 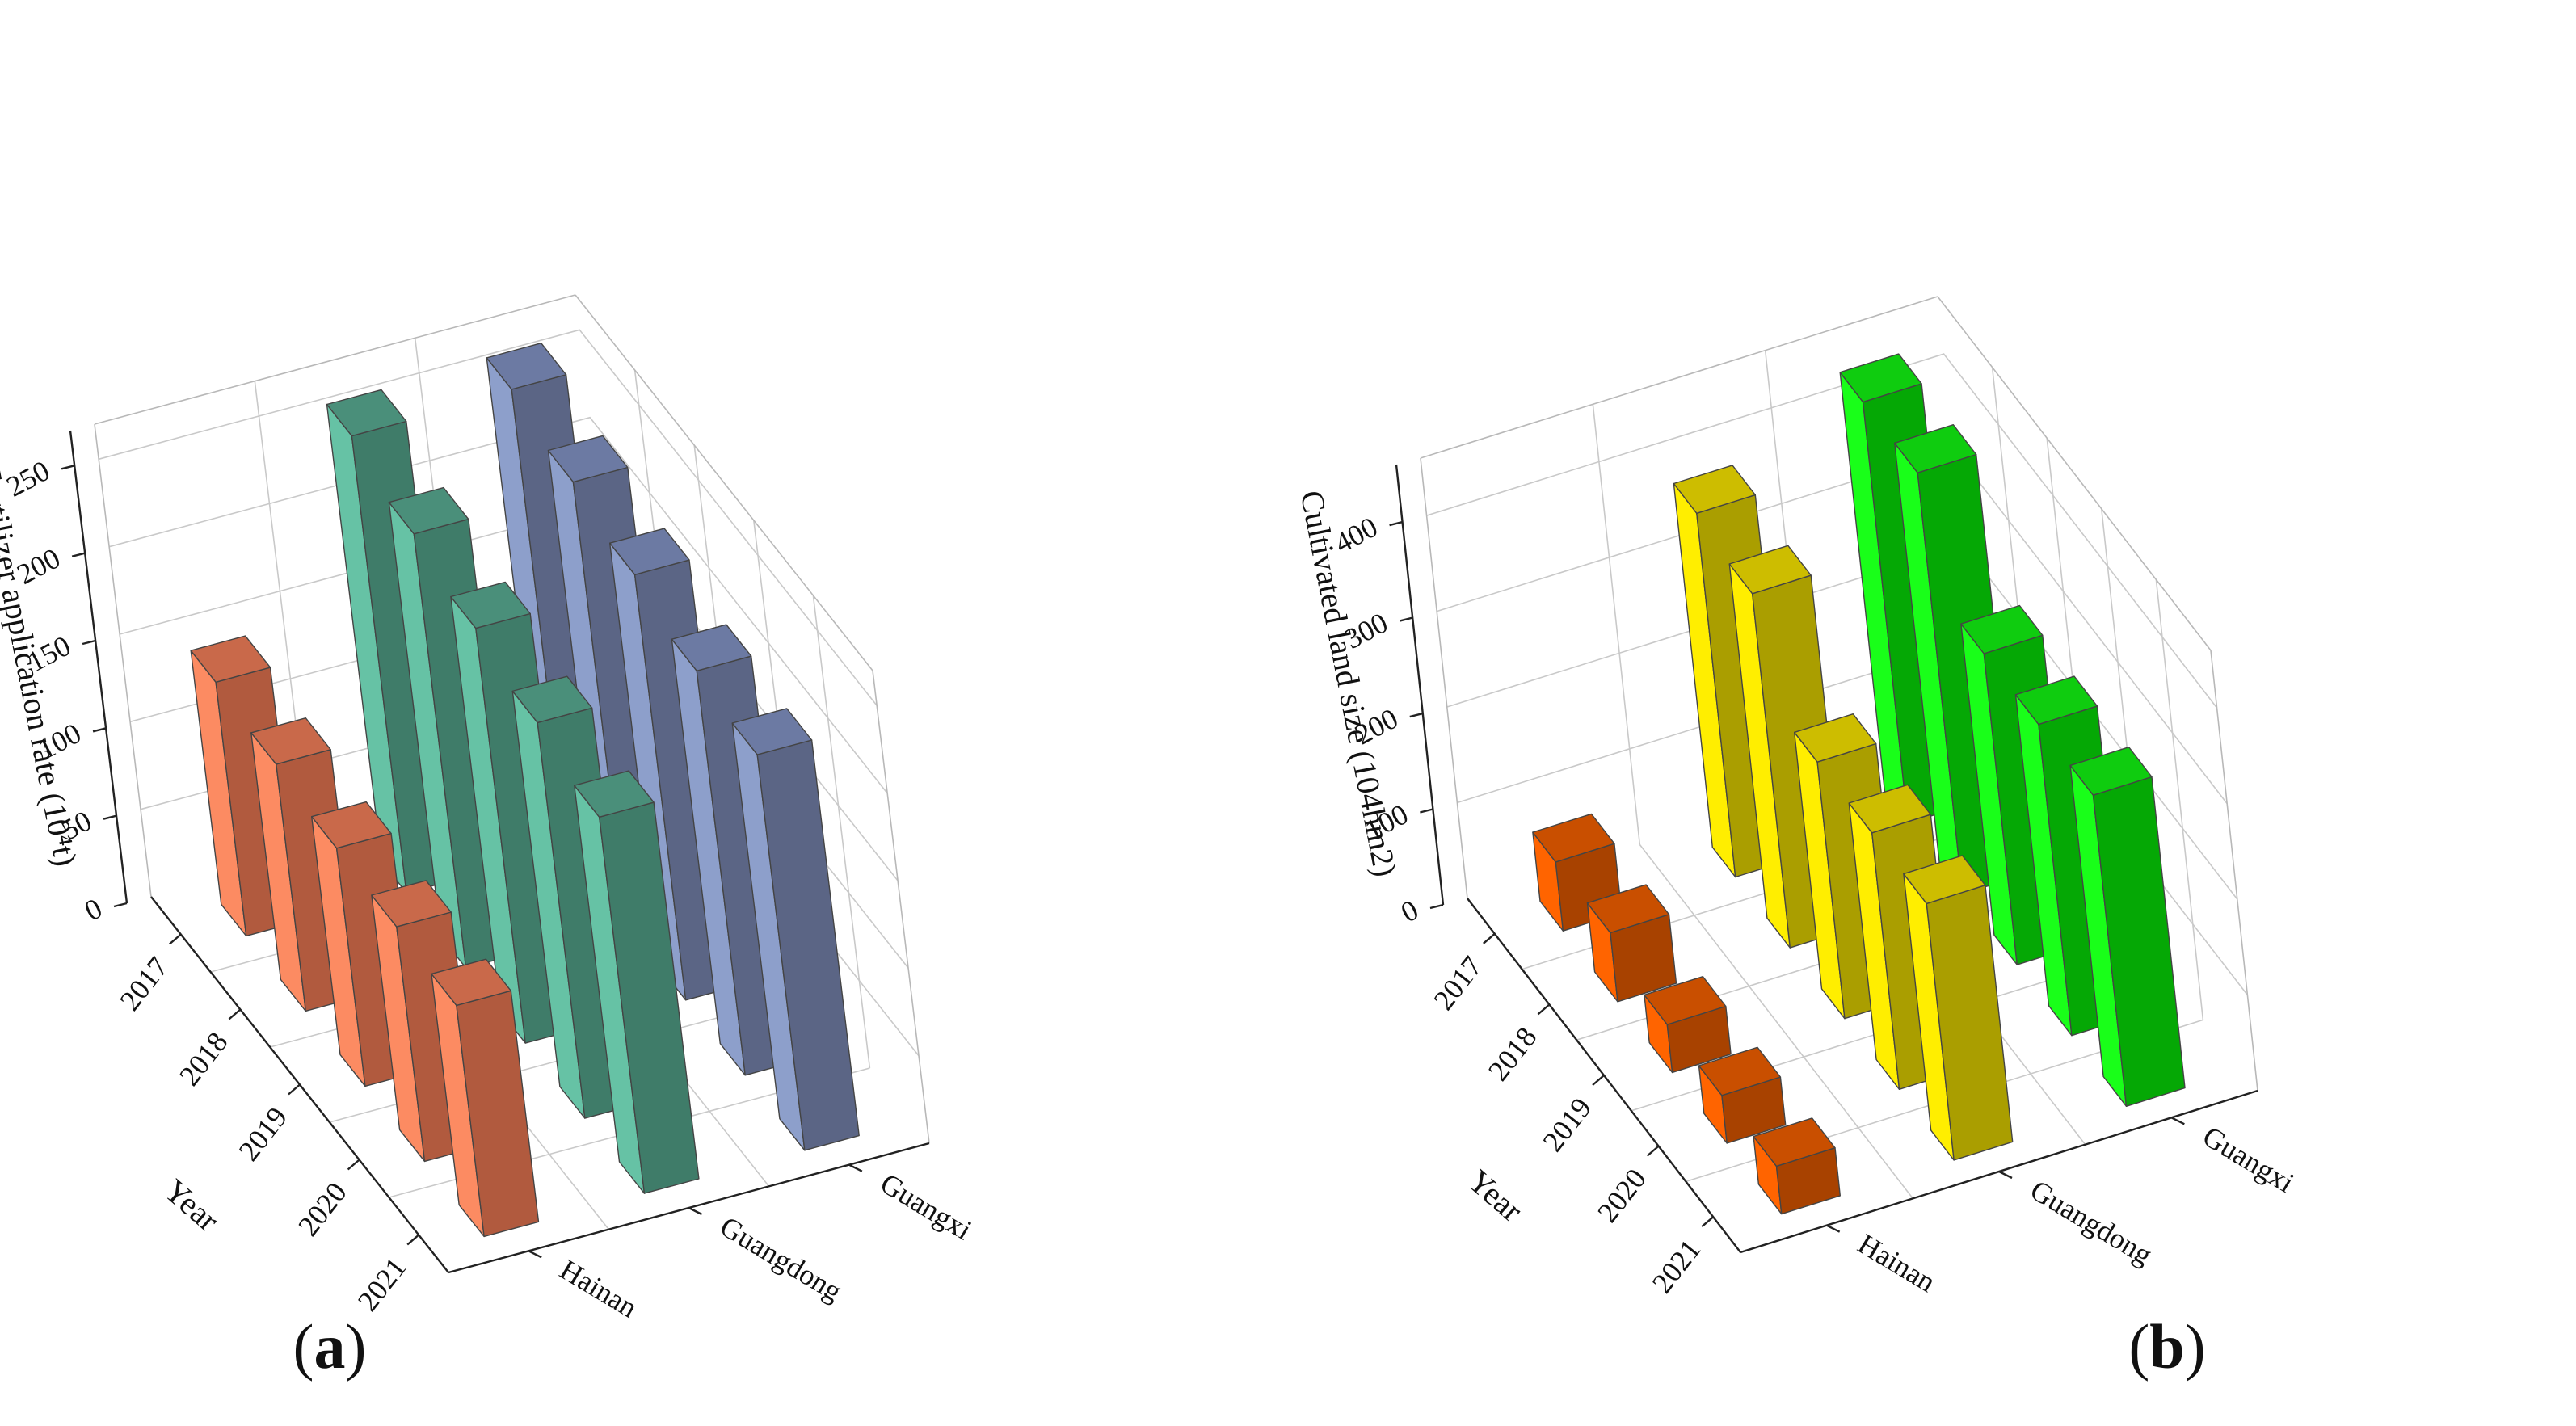 What do you see at coordinates (42, 665) in the screenshot?
I see `z-axis-title: Fertilizer application rate (10⁴t)` at bounding box center [42, 665].